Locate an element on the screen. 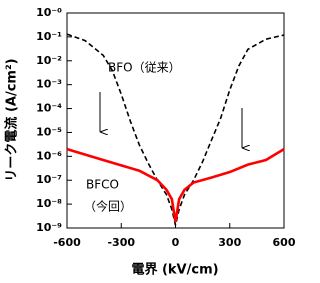  annotation: BFO（従来） is located at coordinates (144, 68).